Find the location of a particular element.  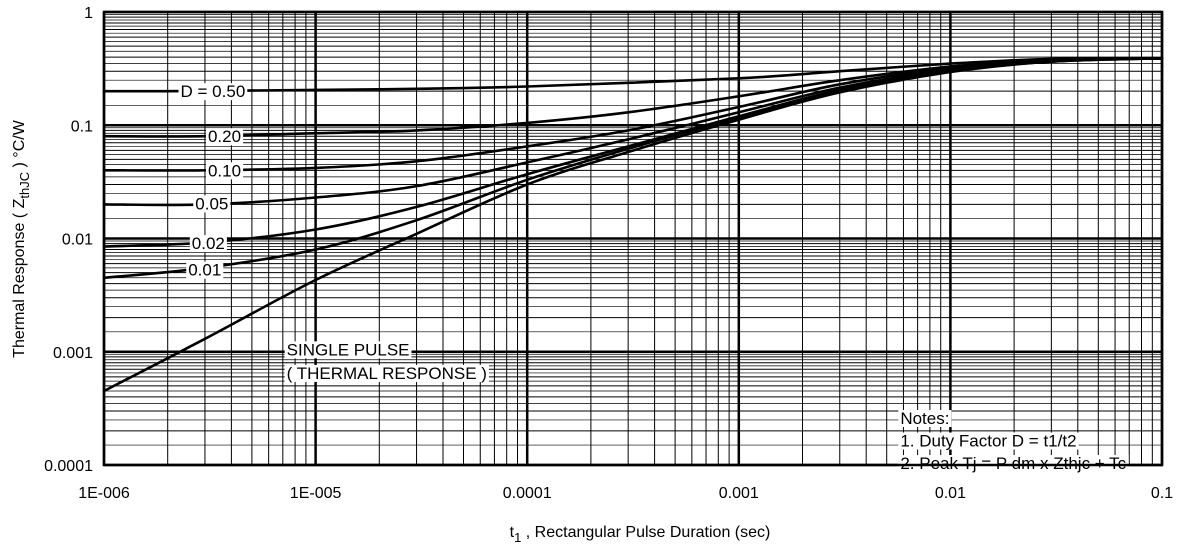

notes-line: 1. Duty Factor D = t1/t2 is located at coordinates (988, 441).